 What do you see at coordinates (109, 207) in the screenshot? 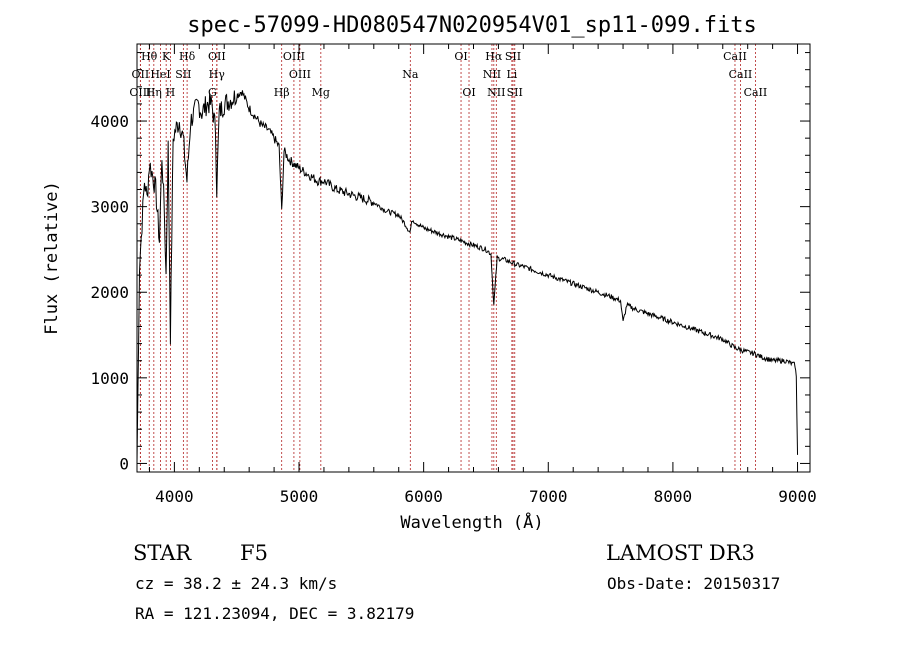
I see `y-tick-label: 3000` at bounding box center [109, 207].